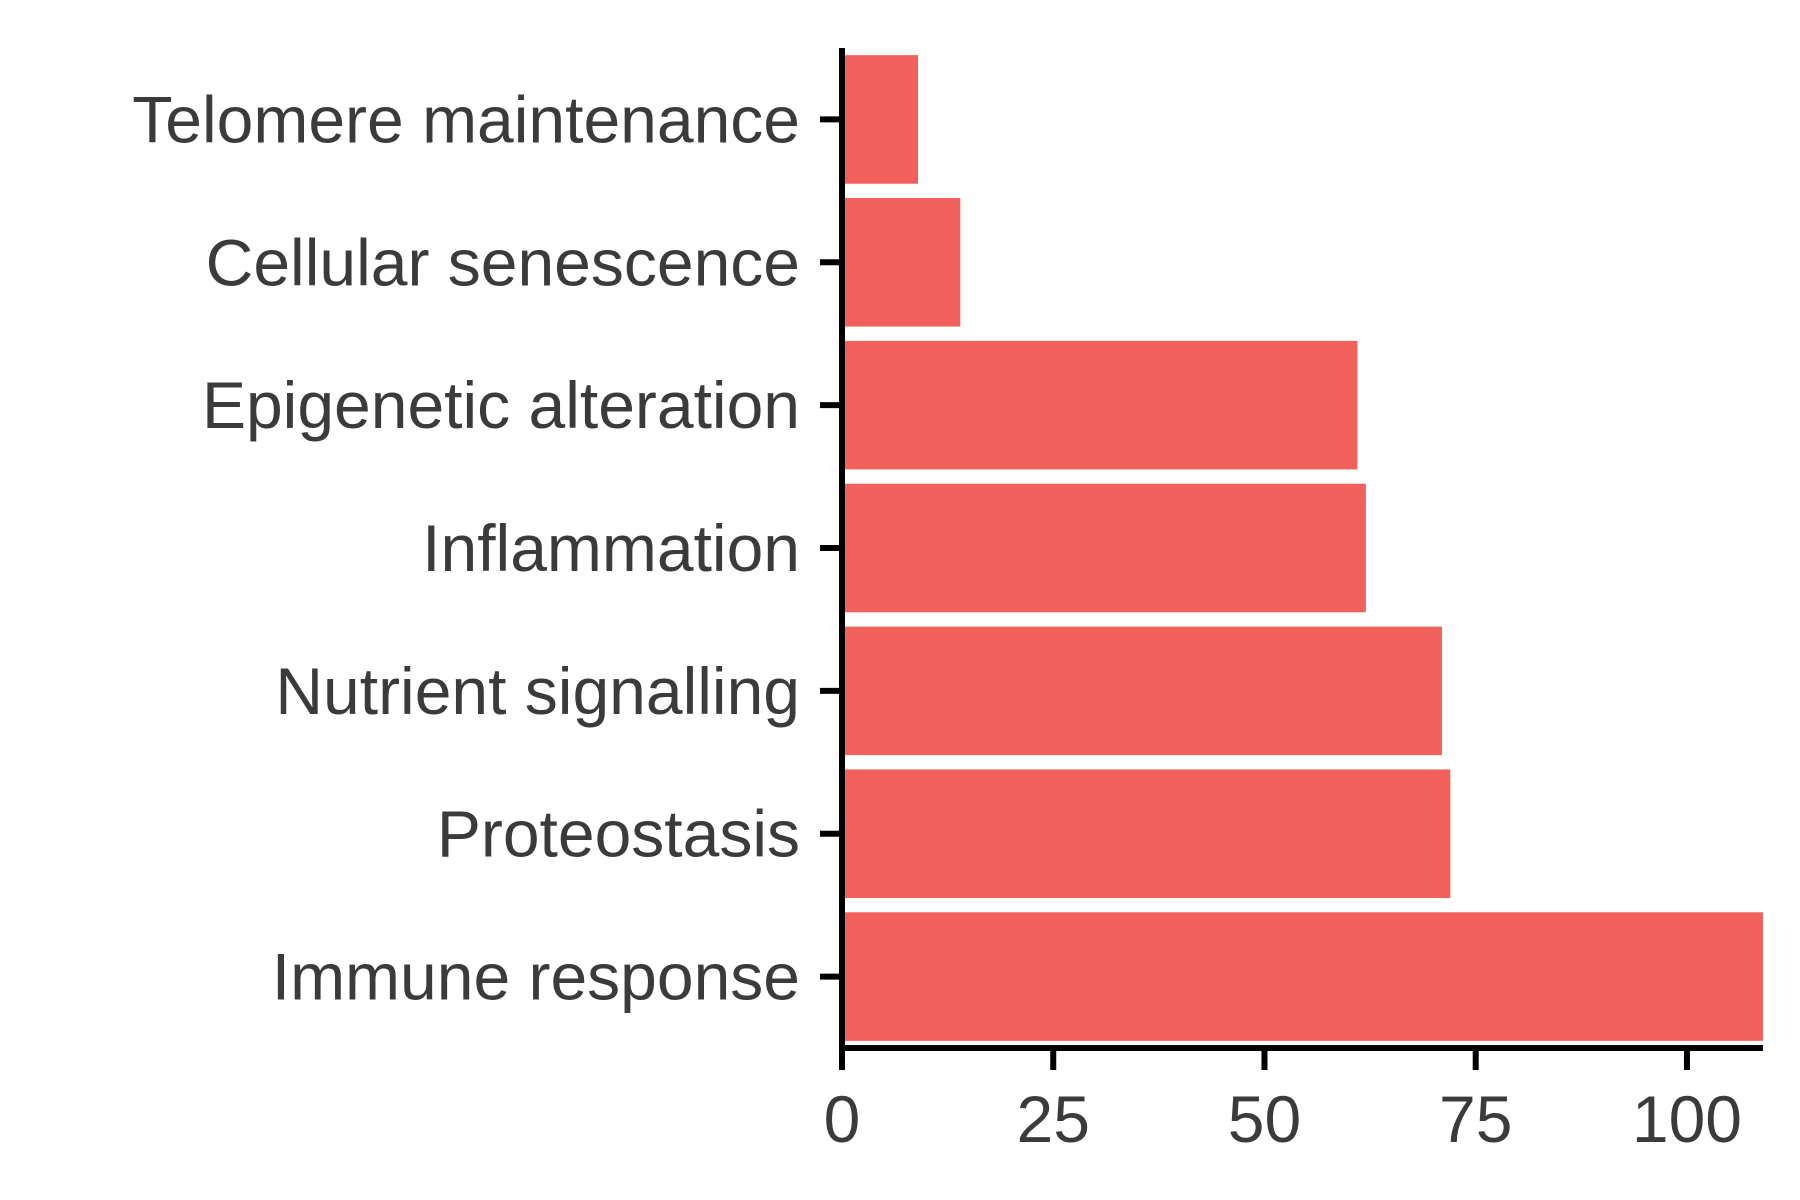 This screenshot has width=1800, height=1200. I want to click on y-tick-label: Immune response, so click(536, 977).